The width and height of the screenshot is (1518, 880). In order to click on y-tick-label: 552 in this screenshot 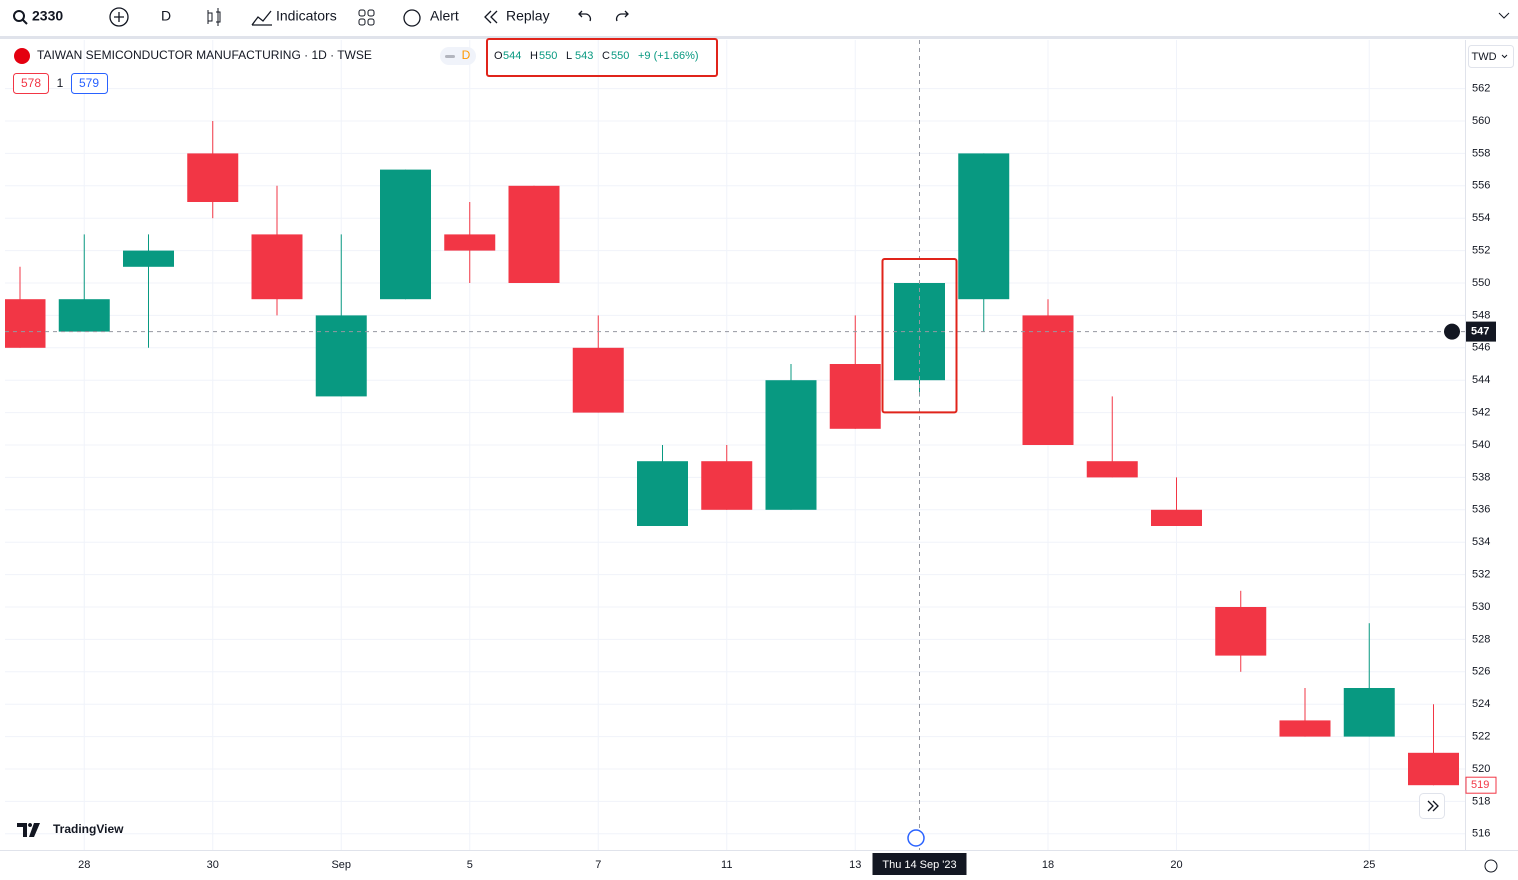, I will do `click(1481, 251)`.